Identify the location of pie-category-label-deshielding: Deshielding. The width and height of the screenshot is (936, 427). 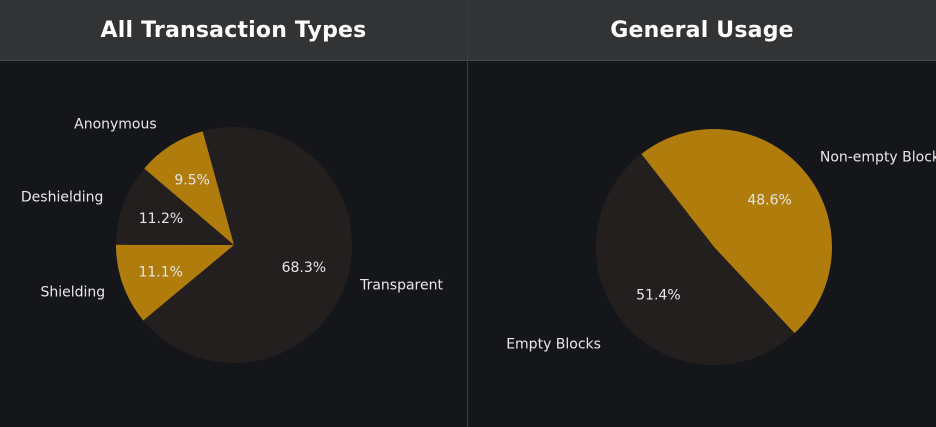
(62, 198).